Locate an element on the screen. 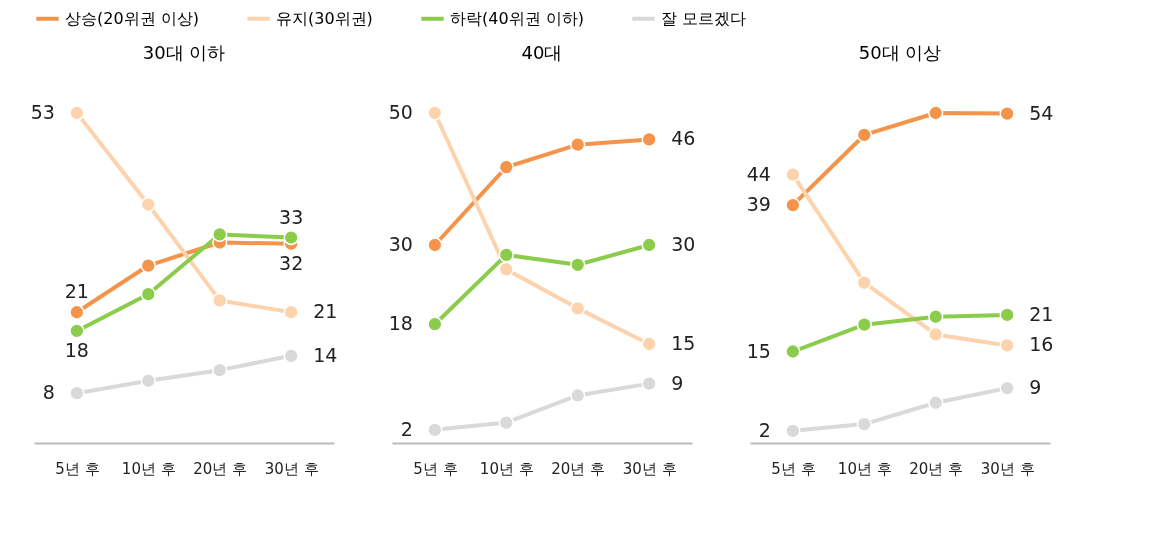  legend-label: 하락(40위권 이하) is located at coordinates (517, 18).